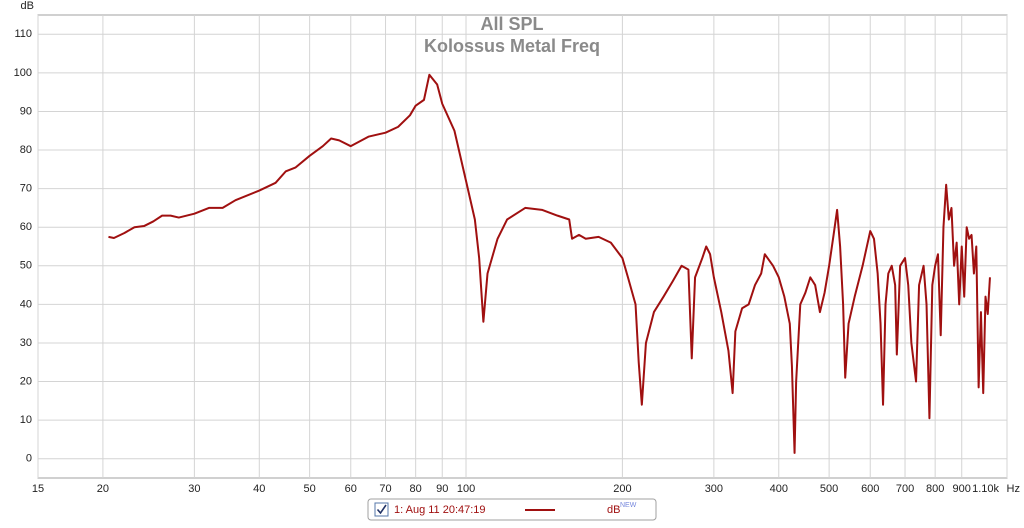 The height and width of the screenshot is (528, 1024). What do you see at coordinates (466, 489) in the screenshot?
I see `x-tick-label: 100` at bounding box center [466, 489].